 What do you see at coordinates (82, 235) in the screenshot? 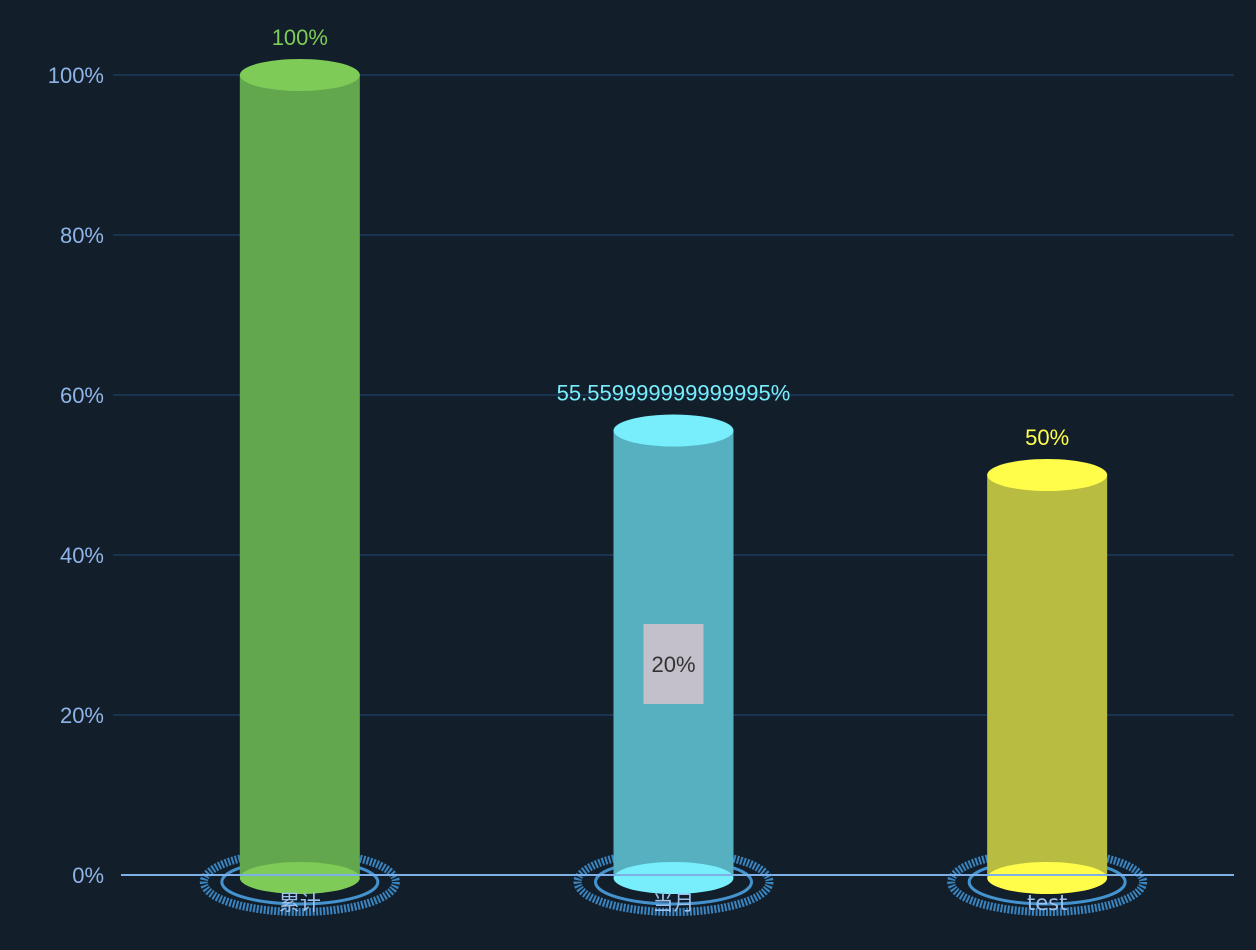
I see `y-tick-label: 80%` at bounding box center [82, 235].